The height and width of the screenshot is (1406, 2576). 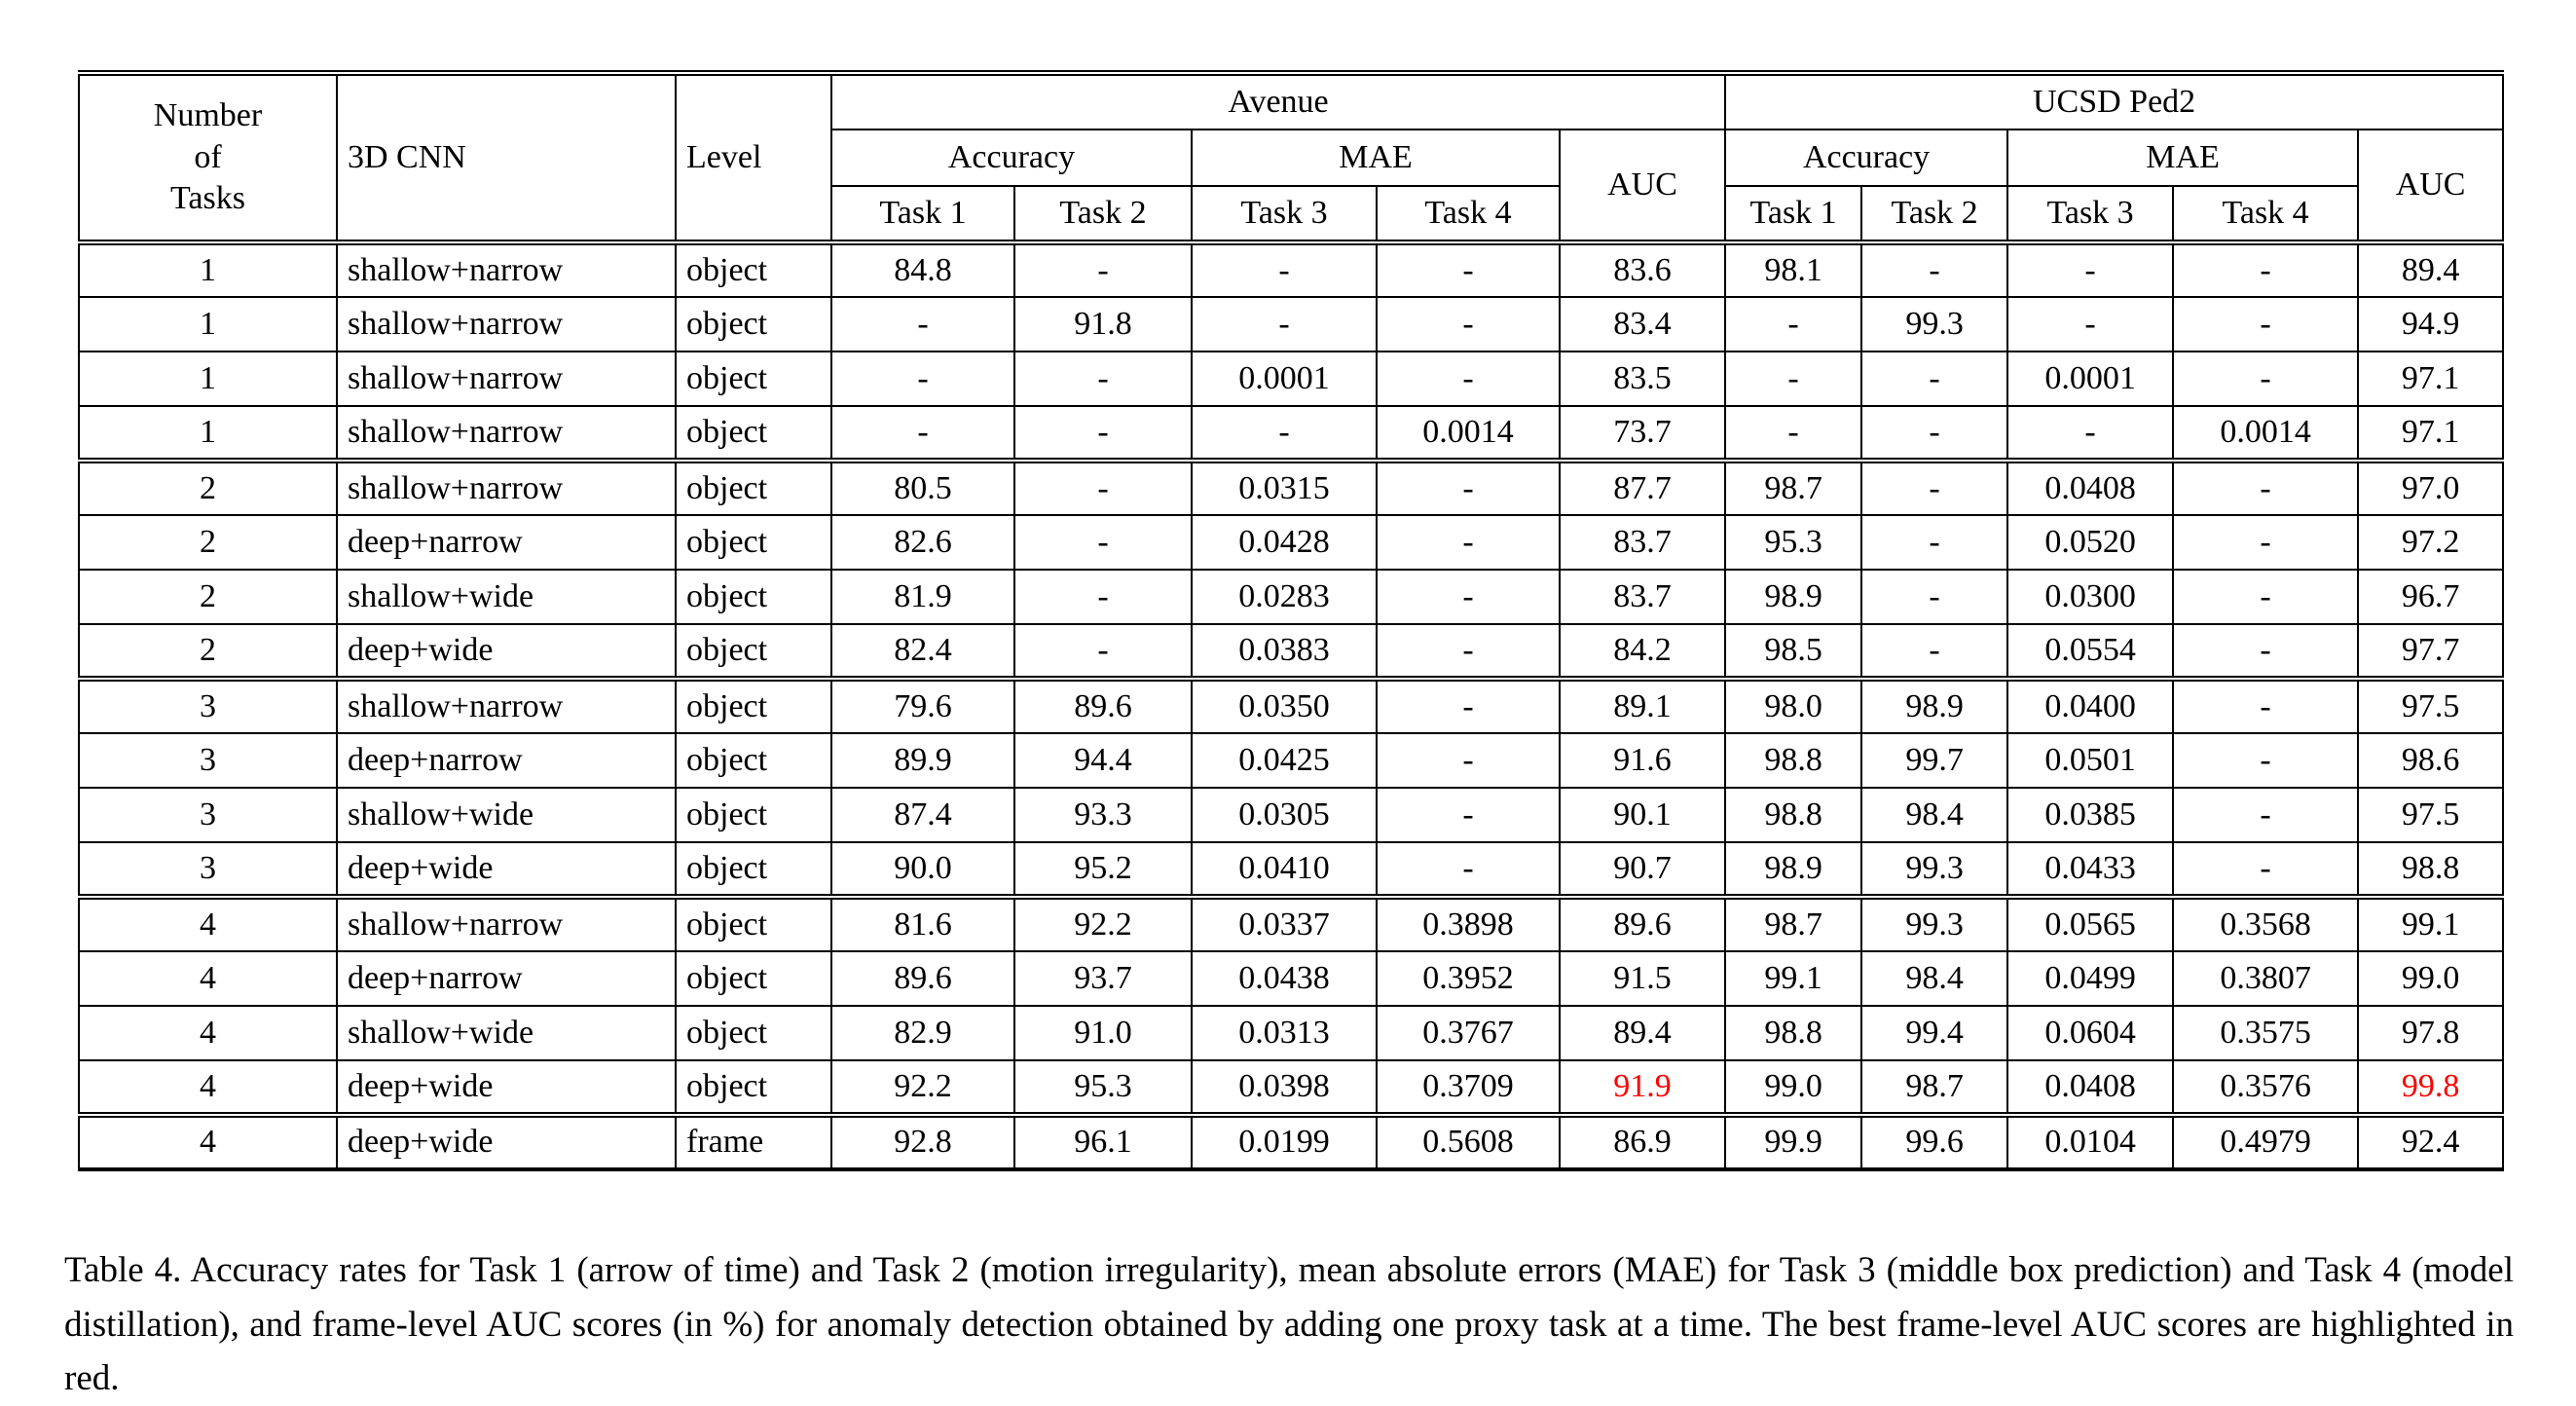 I want to click on subheader-avenue-accuracy: Accuracy, so click(x=1011, y=158).